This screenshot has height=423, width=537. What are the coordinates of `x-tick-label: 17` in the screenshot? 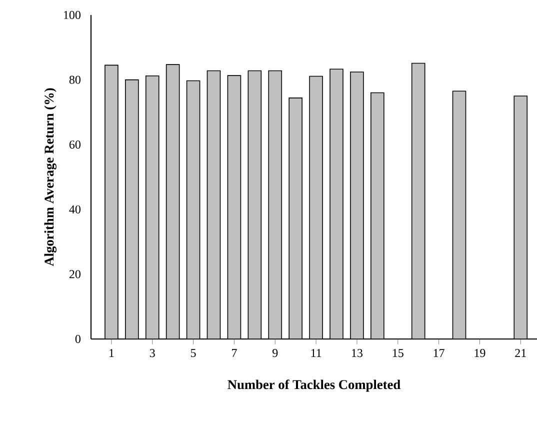 It's located at (439, 353).